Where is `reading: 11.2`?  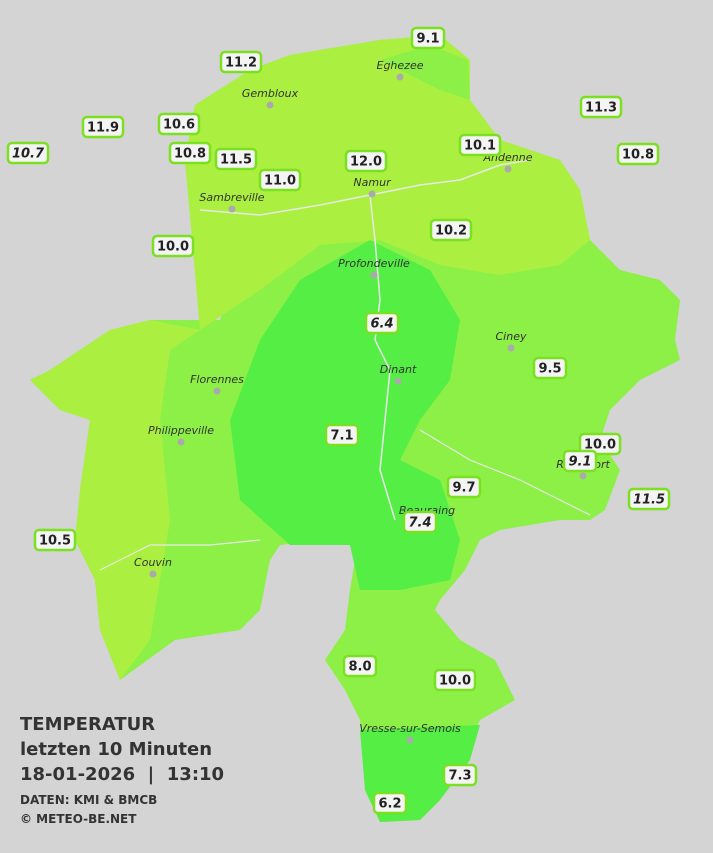 reading: 11.2 is located at coordinates (241, 62).